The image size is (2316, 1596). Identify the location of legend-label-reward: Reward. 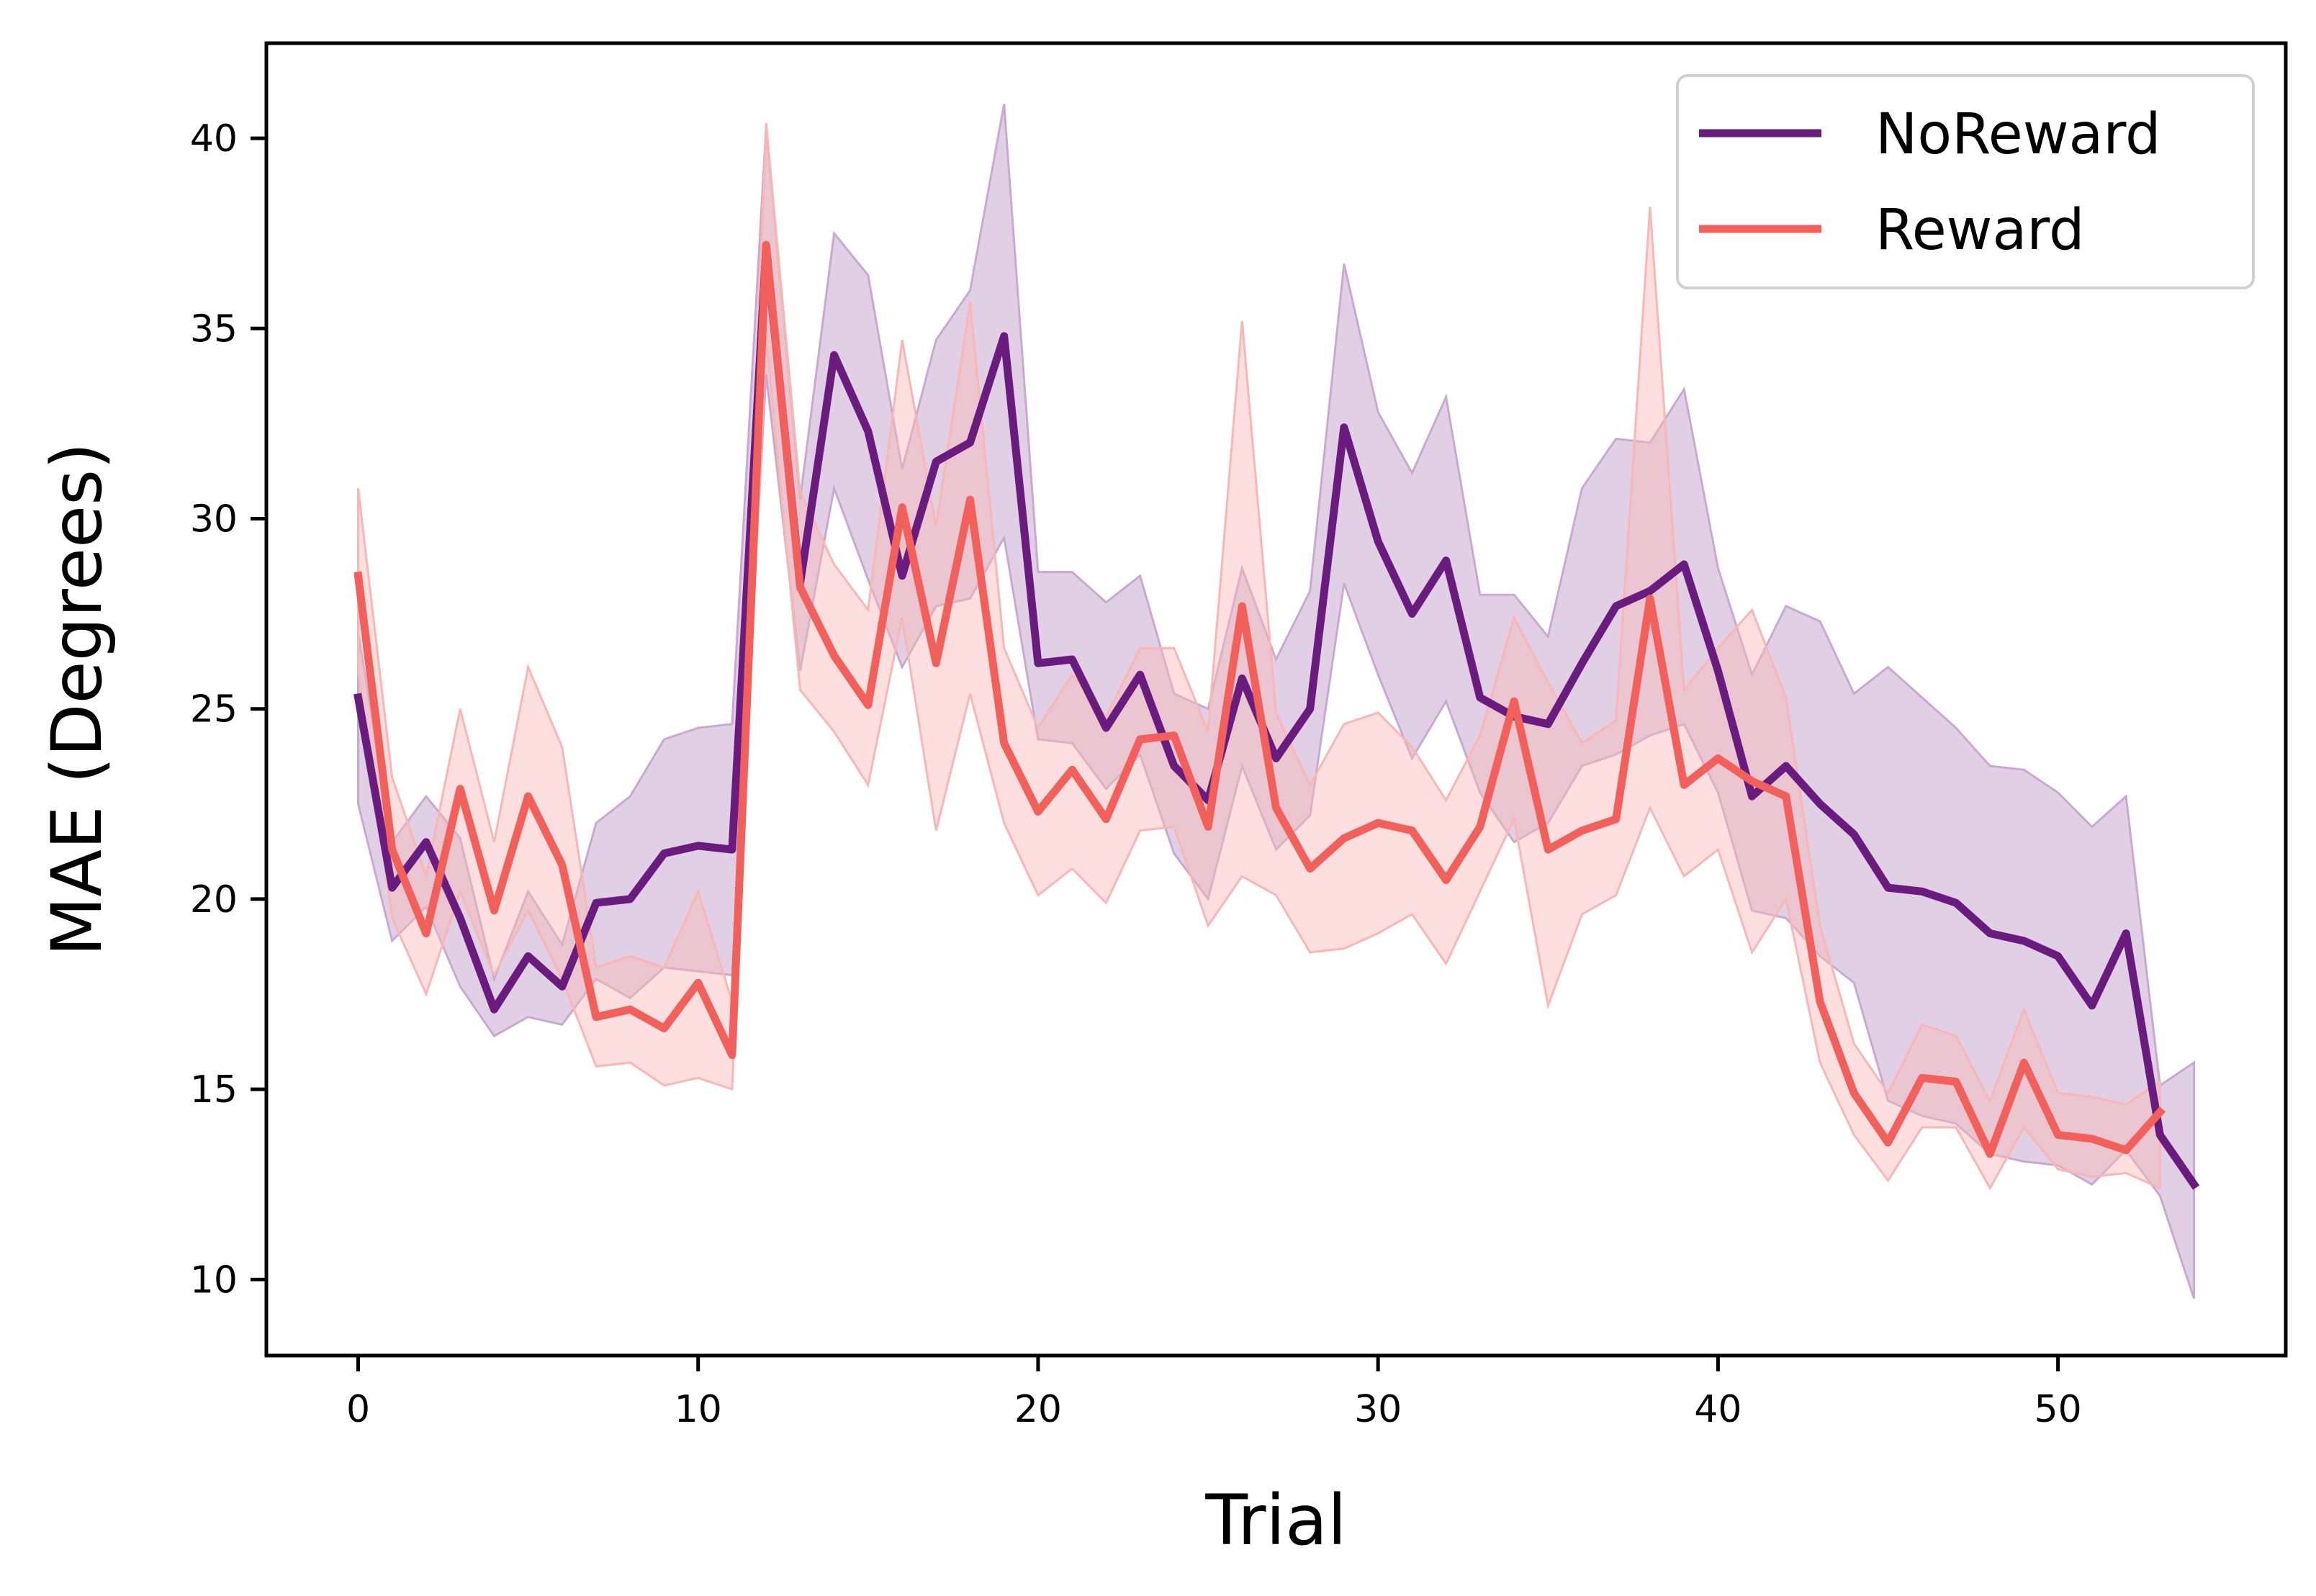
(1979, 230).